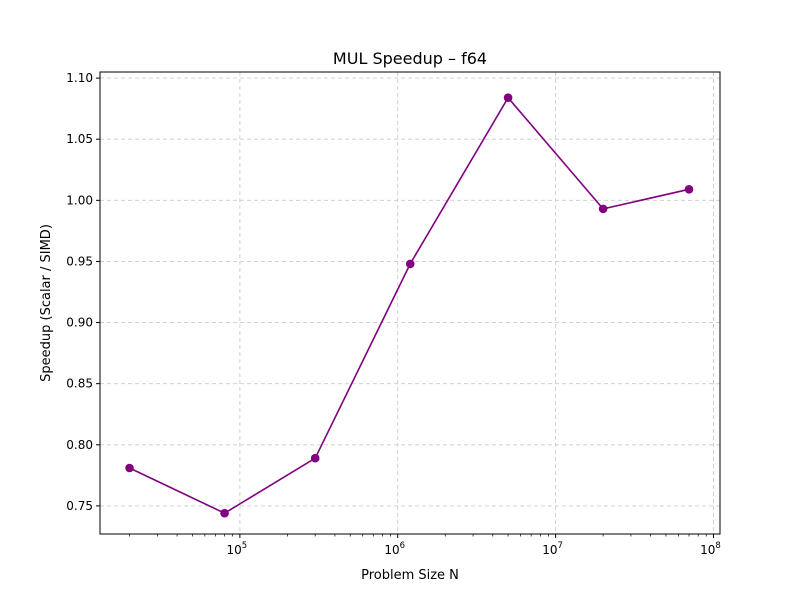 The height and width of the screenshot is (600, 800). What do you see at coordinates (79, 384) in the screenshot?
I see `y-tick-label: 0.85` at bounding box center [79, 384].